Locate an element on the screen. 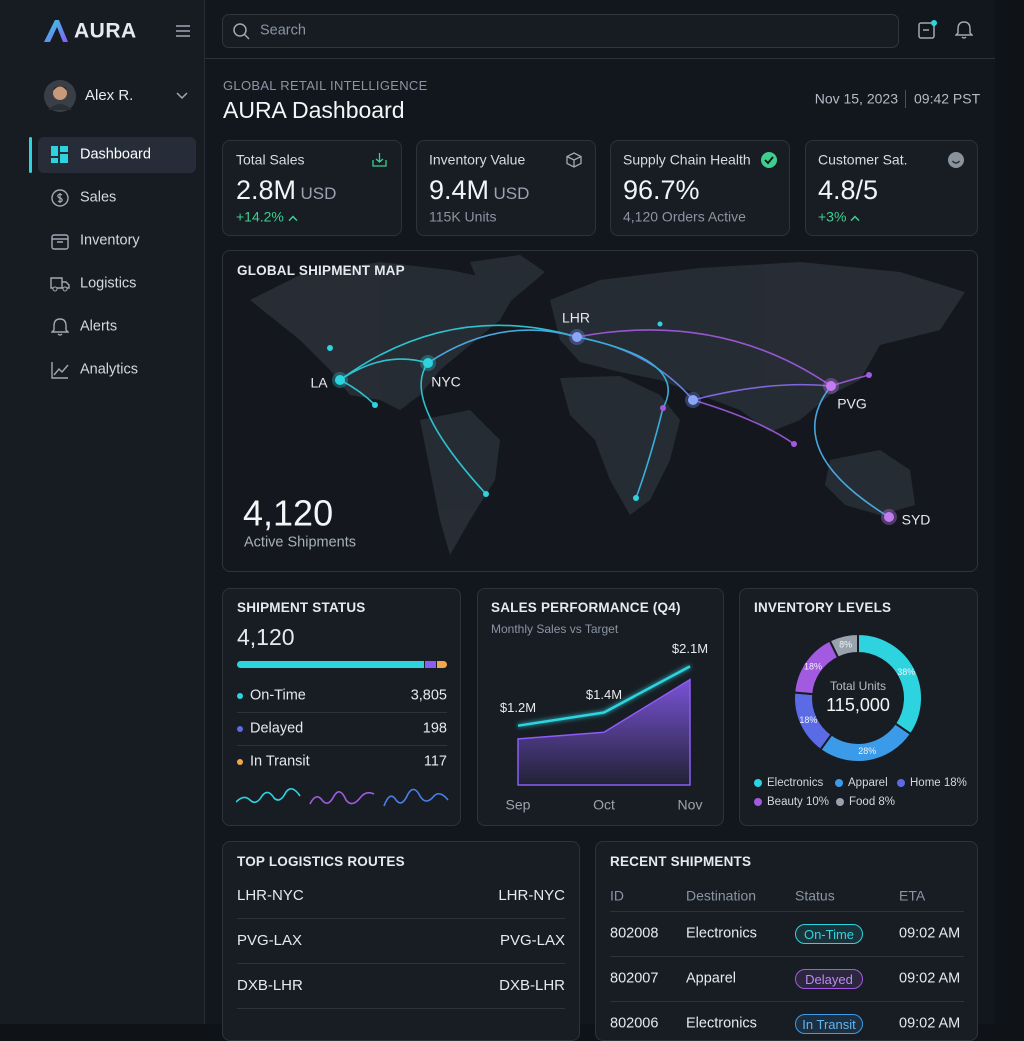  nav-active-indicator is located at coordinates (30, 155).